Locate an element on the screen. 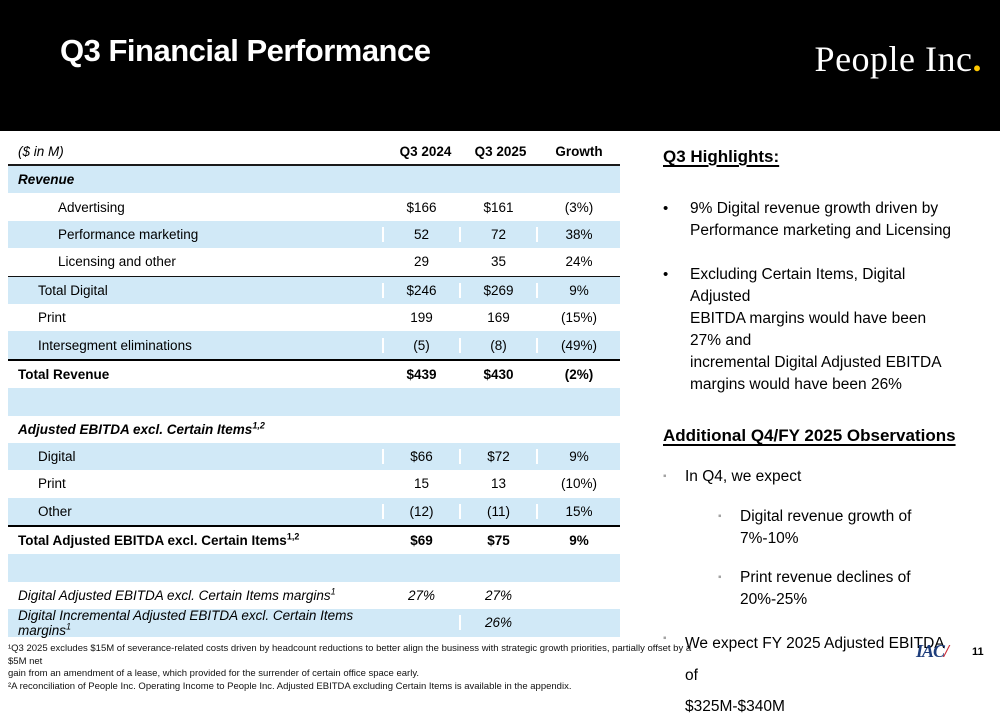 This screenshot has height=723, width=1000. table-row-print-revenue: Print 199 169 (15%) is located at coordinates (314, 317).